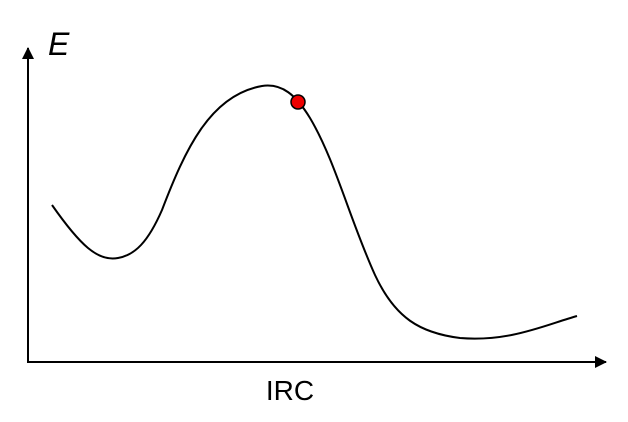  What do you see at coordinates (59, 44) in the screenshot?
I see `y-axis-label: E` at bounding box center [59, 44].